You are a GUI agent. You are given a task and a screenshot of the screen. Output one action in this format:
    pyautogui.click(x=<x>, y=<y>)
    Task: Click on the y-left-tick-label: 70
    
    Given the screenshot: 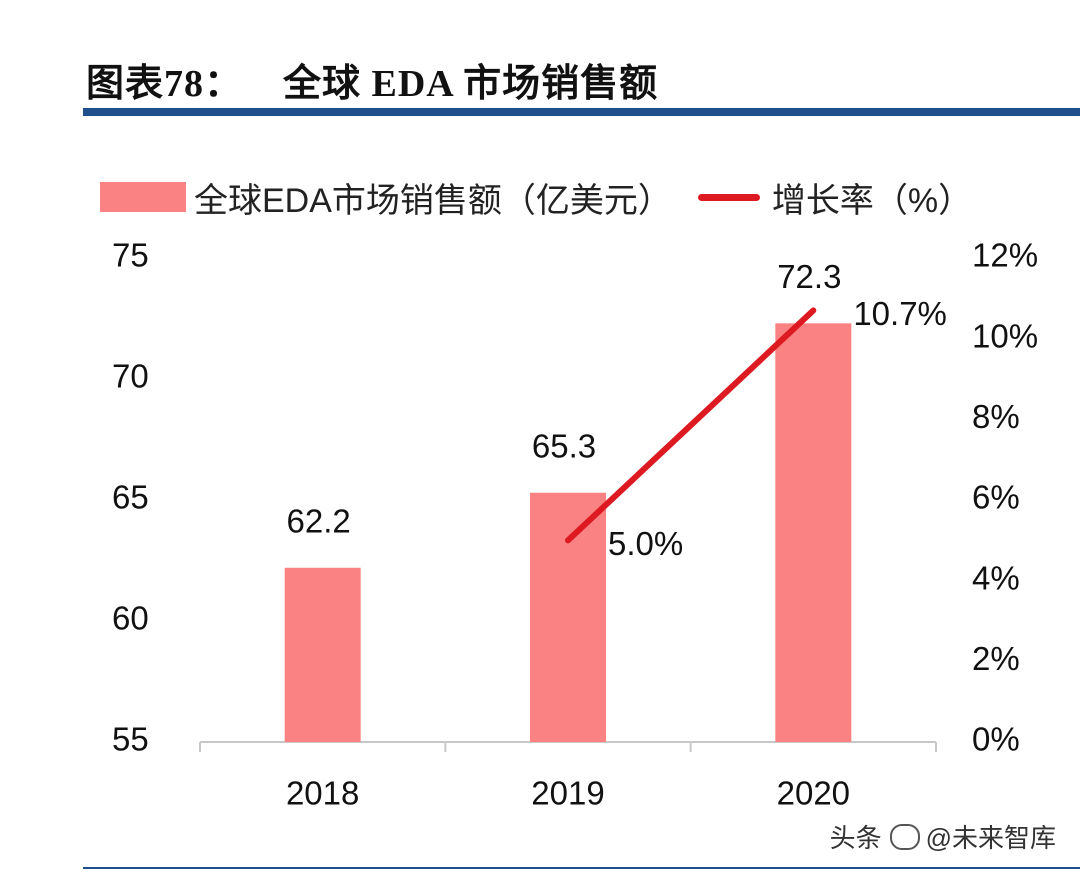 What is the action you would take?
    pyautogui.click(x=130, y=376)
    